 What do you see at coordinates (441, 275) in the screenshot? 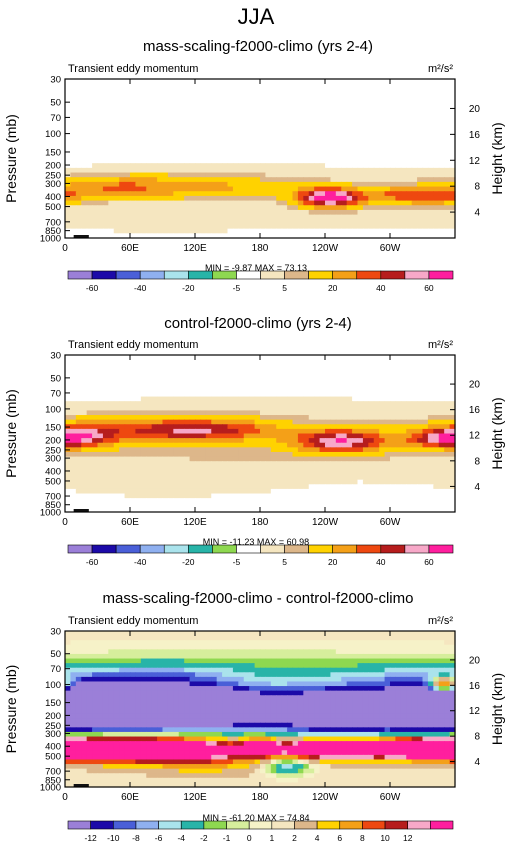
I see `colorbar-swatch` at bounding box center [441, 275].